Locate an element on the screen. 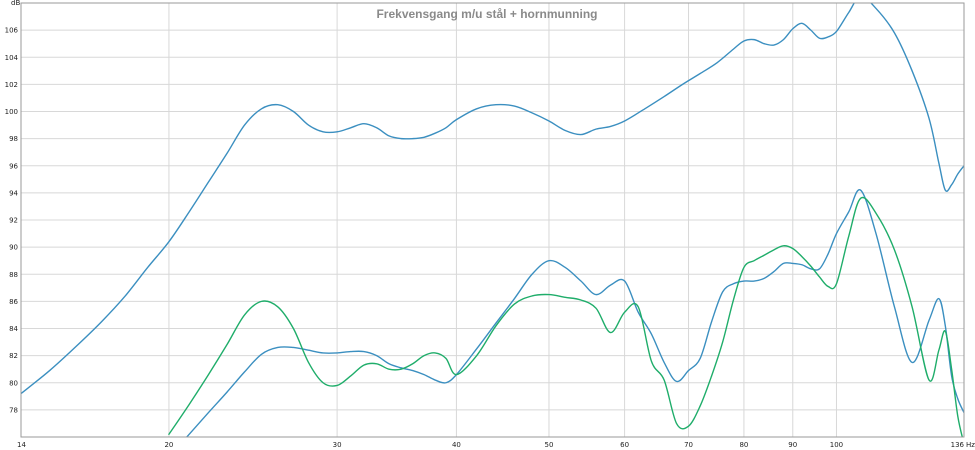 Image resolution: width=975 pixels, height=450 pixels. y-tick-label: 92 is located at coordinates (13, 221).